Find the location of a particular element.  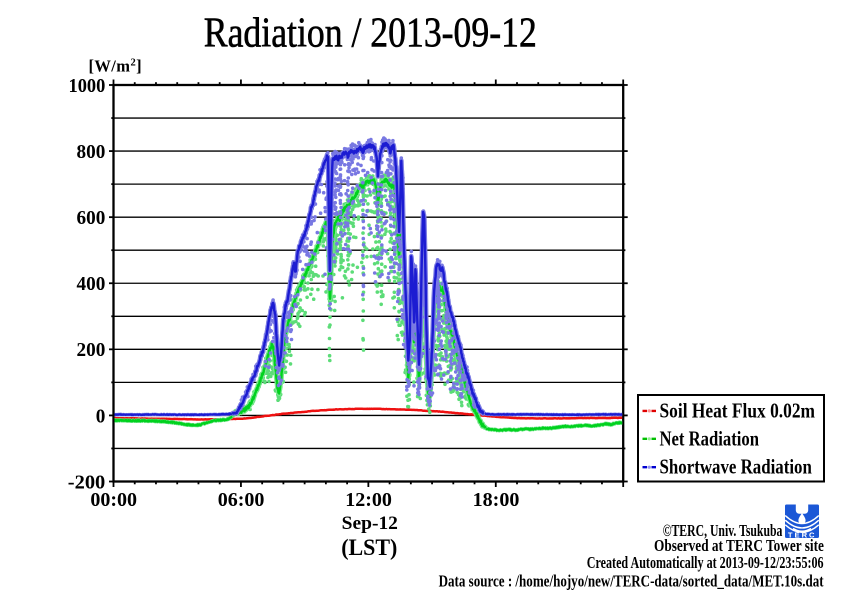

svg-text: Radiation / 2013-09-12 is located at coordinates (370, 34).